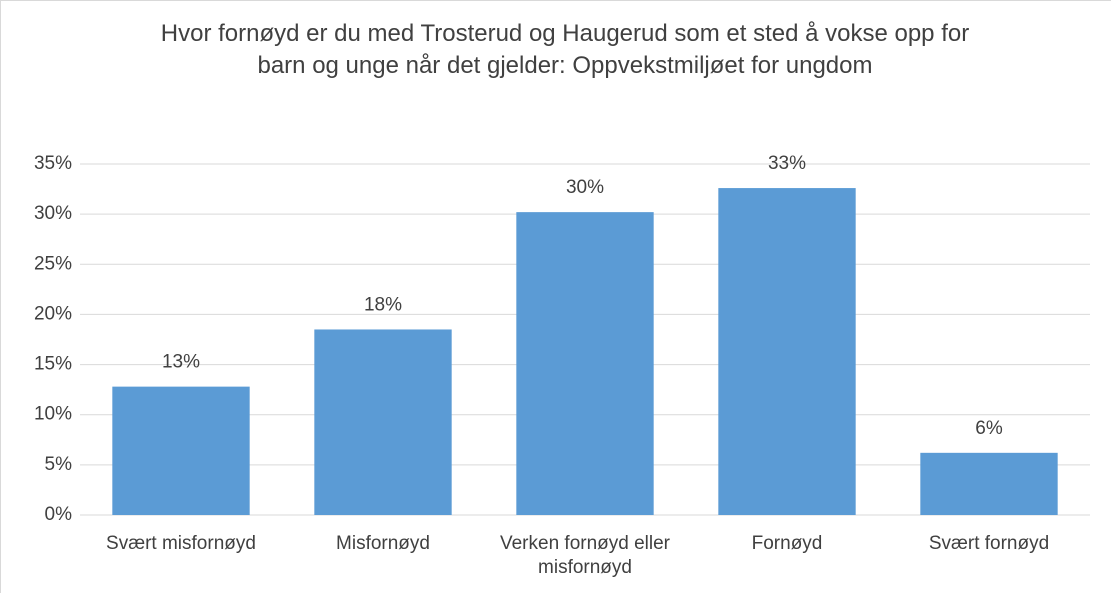  Describe the element at coordinates (59, 514) in the screenshot. I see `y-tick-label: 0%` at that location.